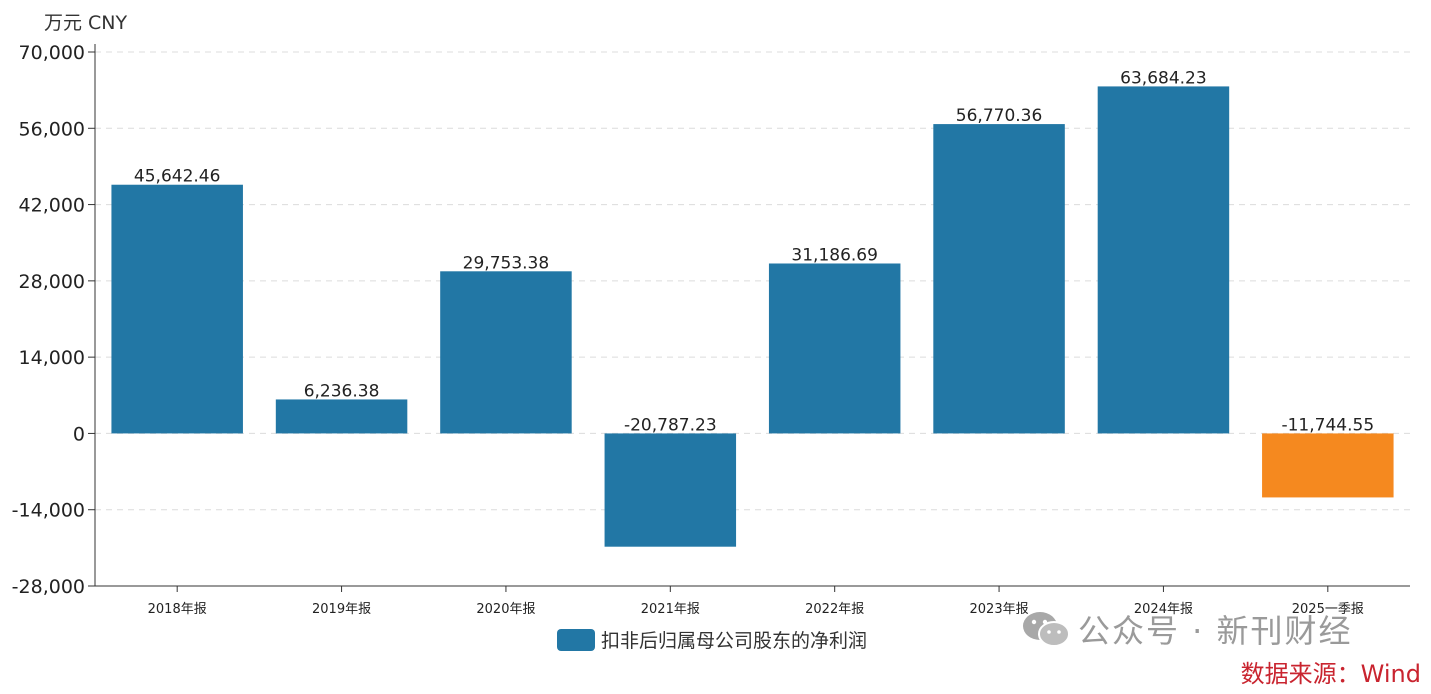 This screenshot has width=1431, height=694. I want to click on data-label: -11,744.55, so click(1327, 425).